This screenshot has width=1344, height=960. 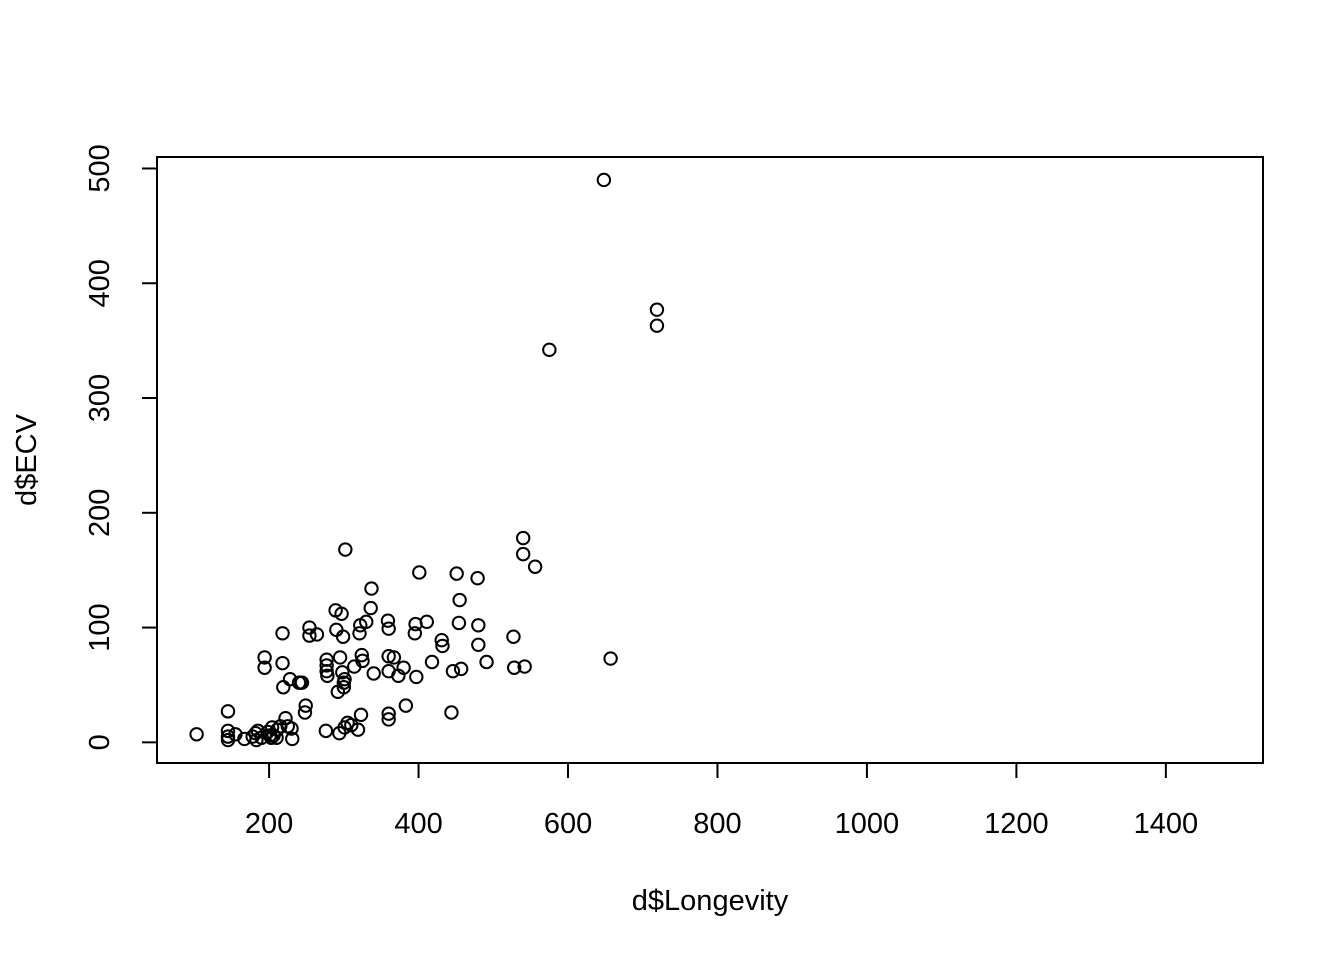 What do you see at coordinates (1016, 824) in the screenshot?
I see `x-tick-label: 1200` at bounding box center [1016, 824].